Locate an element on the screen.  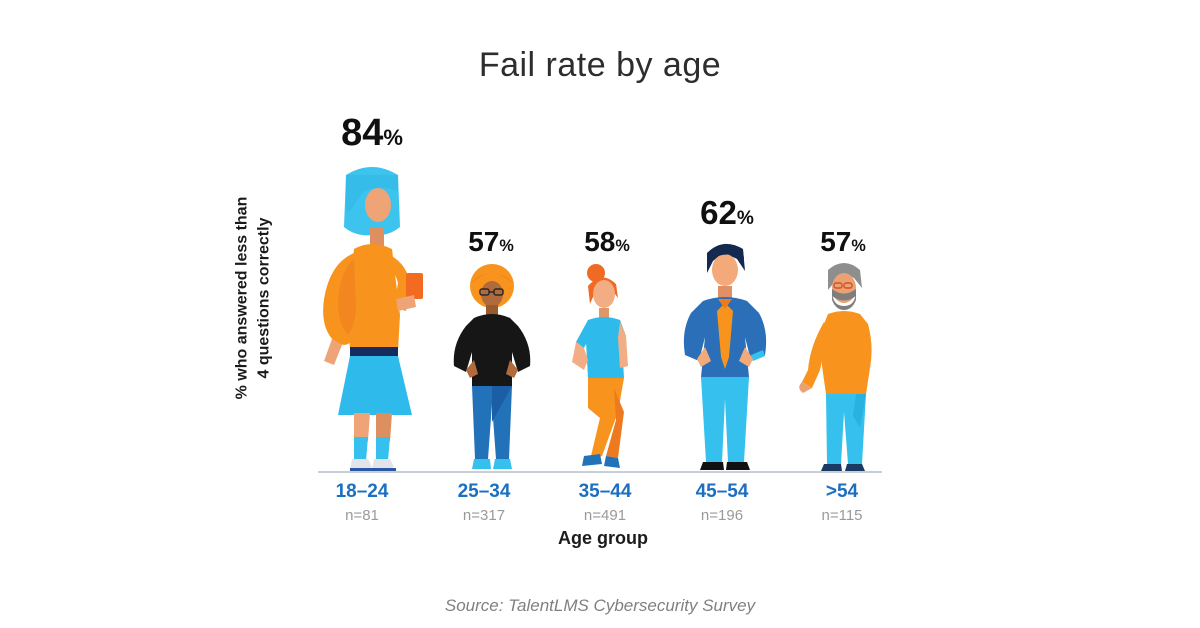
category-25-34: 25–34 n=317 is located at coordinates (484, 502).